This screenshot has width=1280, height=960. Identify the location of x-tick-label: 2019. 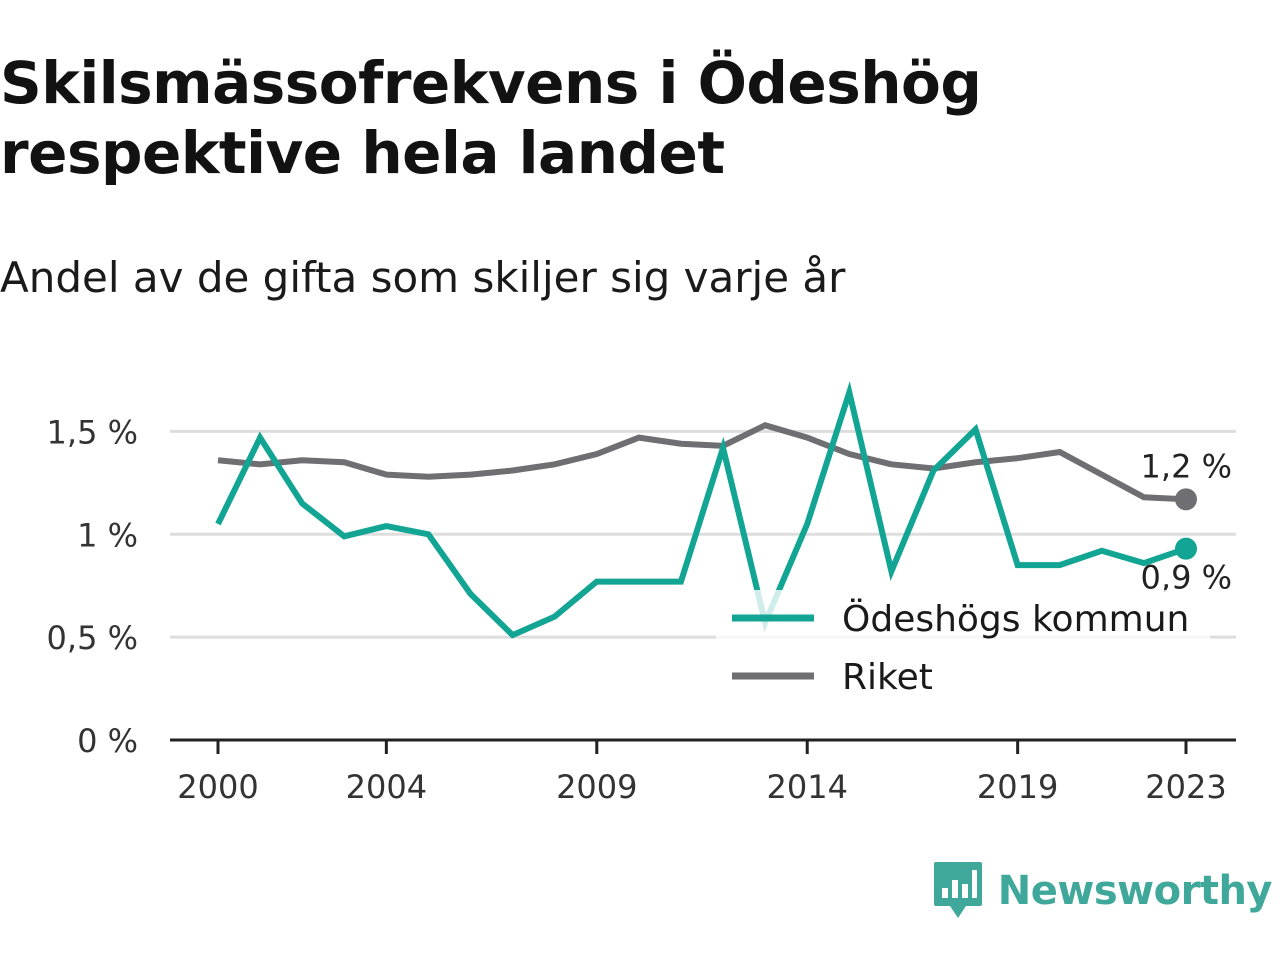
(1017, 787).